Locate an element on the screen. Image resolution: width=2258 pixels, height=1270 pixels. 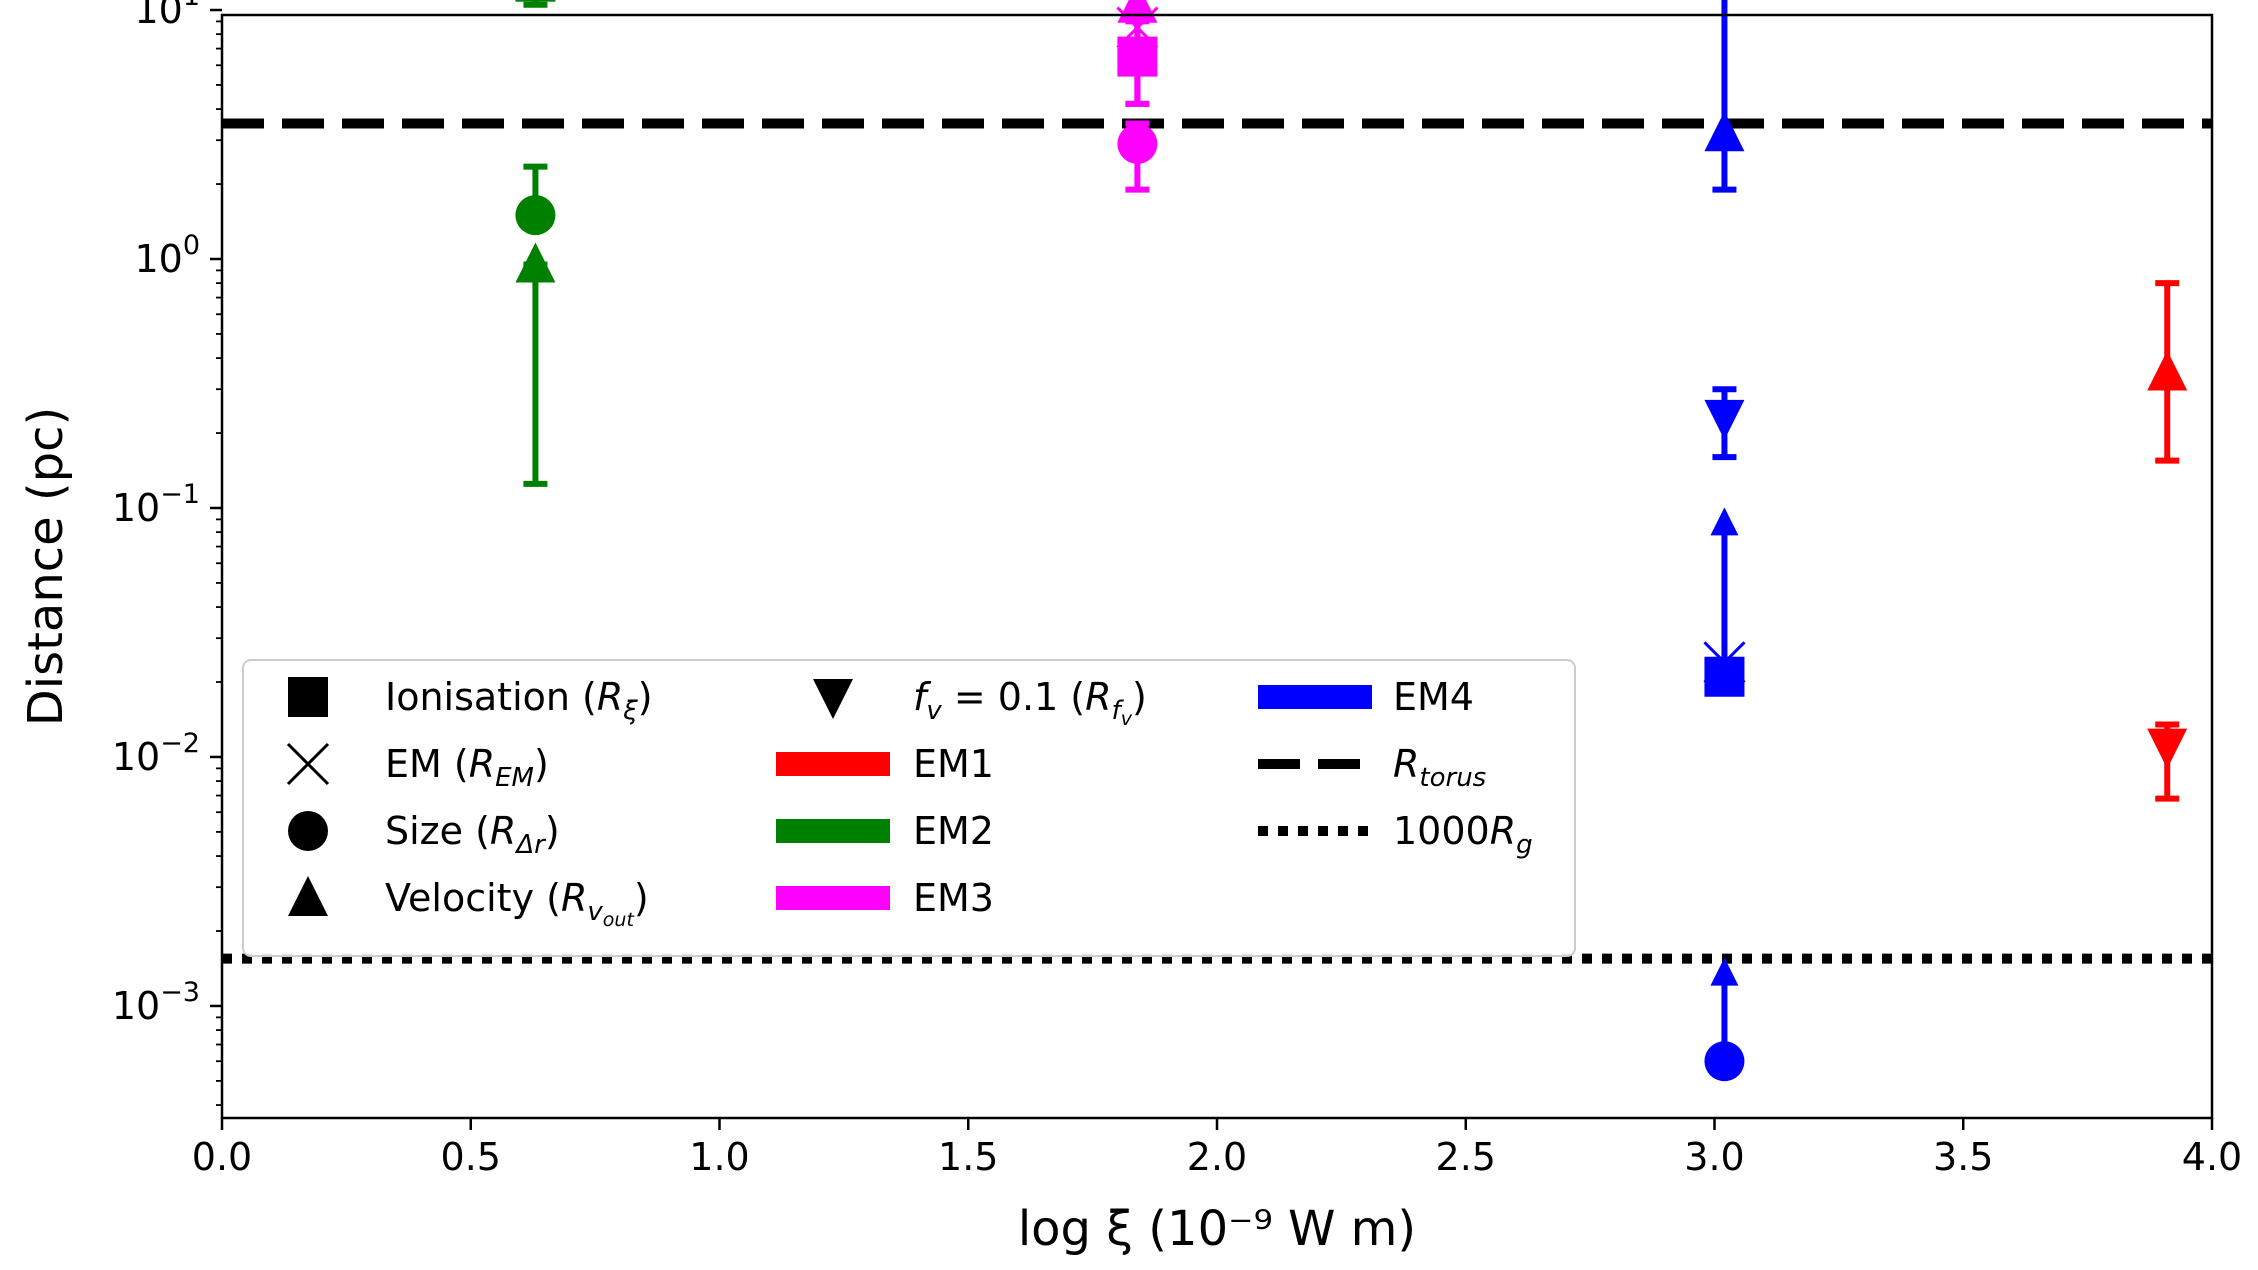
y-axis-label: Distance (pc) is located at coordinates (46, 566).